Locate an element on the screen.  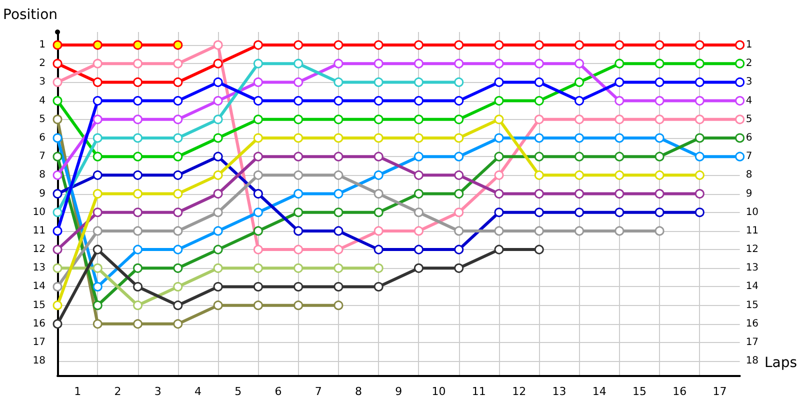
y2-tick-label: 12 is located at coordinates (752, 250).